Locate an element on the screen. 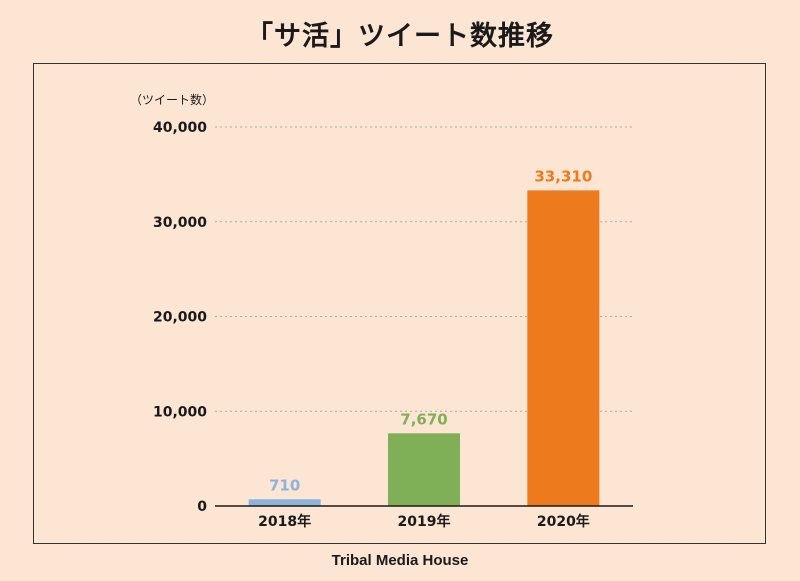 This screenshot has height=581, width=800. y-tick-label: 10,000 is located at coordinates (180, 412).